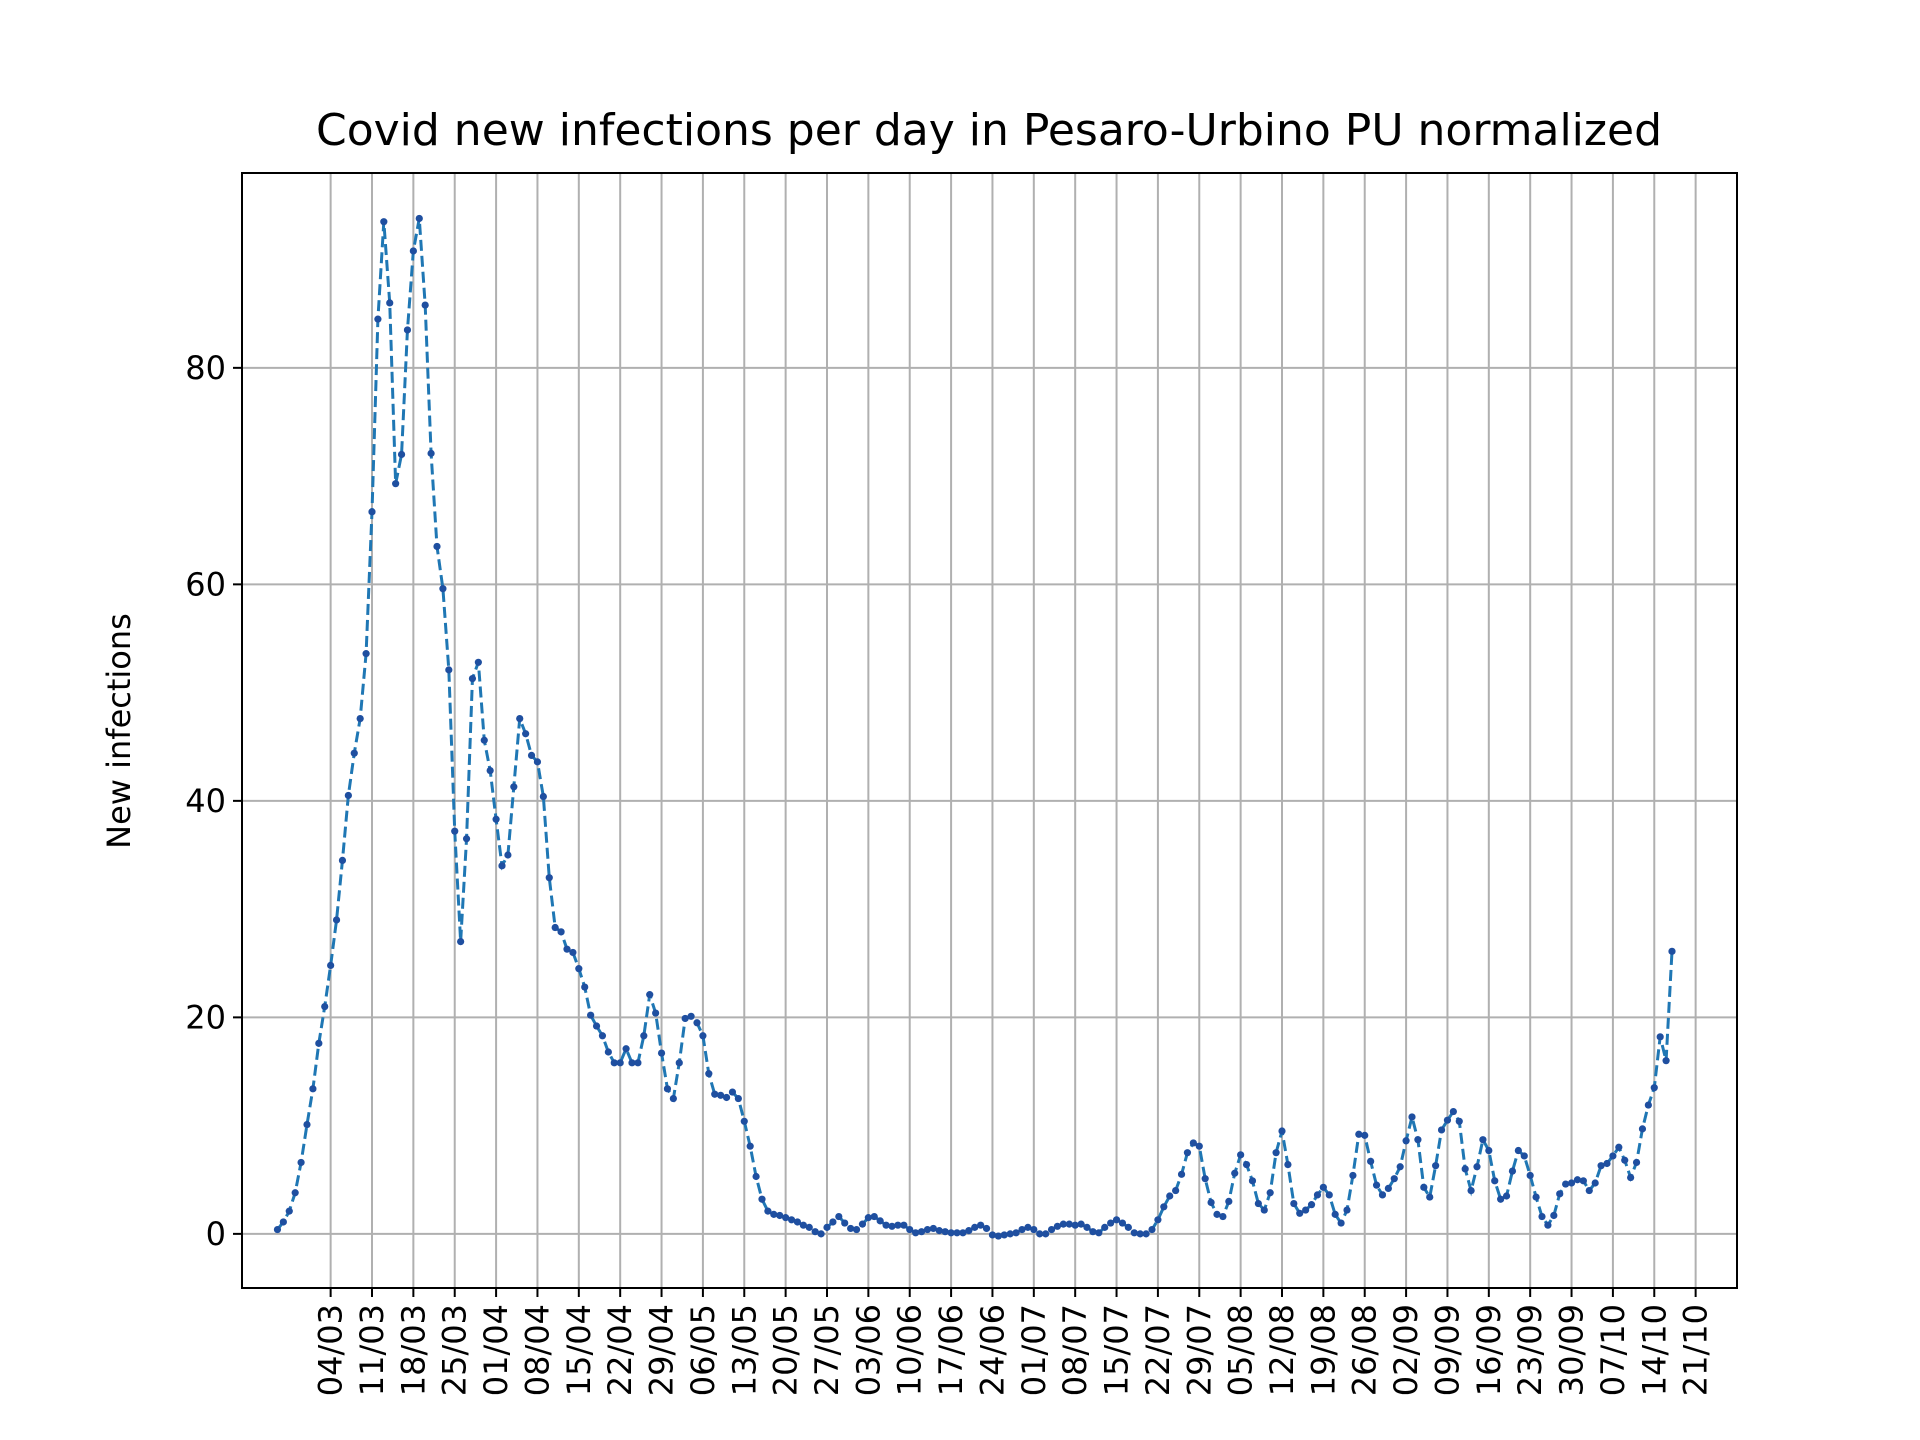 Image resolution: width=1920 pixels, height=1440 pixels. What do you see at coordinates (216, 1234) in the screenshot?
I see `y-tick-label: 0` at bounding box center [216, 1234].